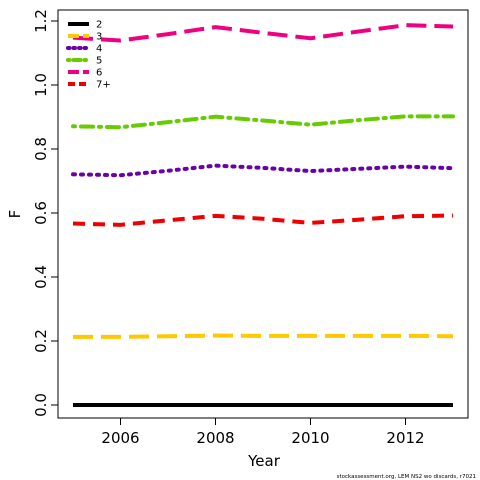  I want to click on y-tick-label: 0.2, so click(41, 341).